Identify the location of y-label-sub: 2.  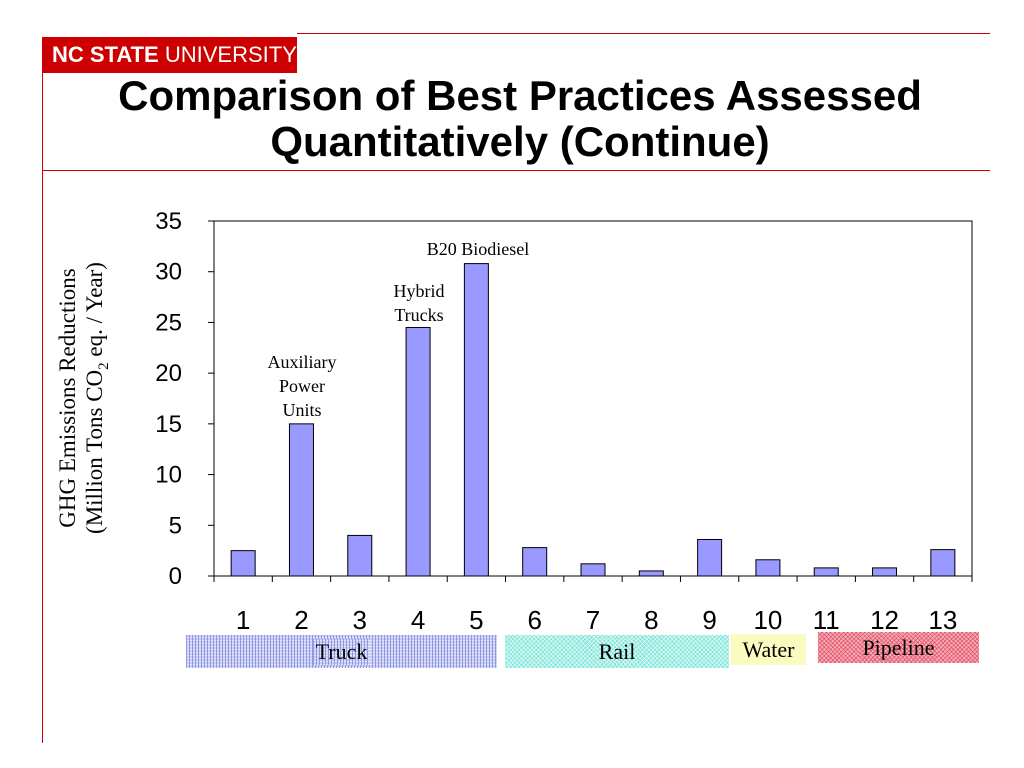
(103, 366).